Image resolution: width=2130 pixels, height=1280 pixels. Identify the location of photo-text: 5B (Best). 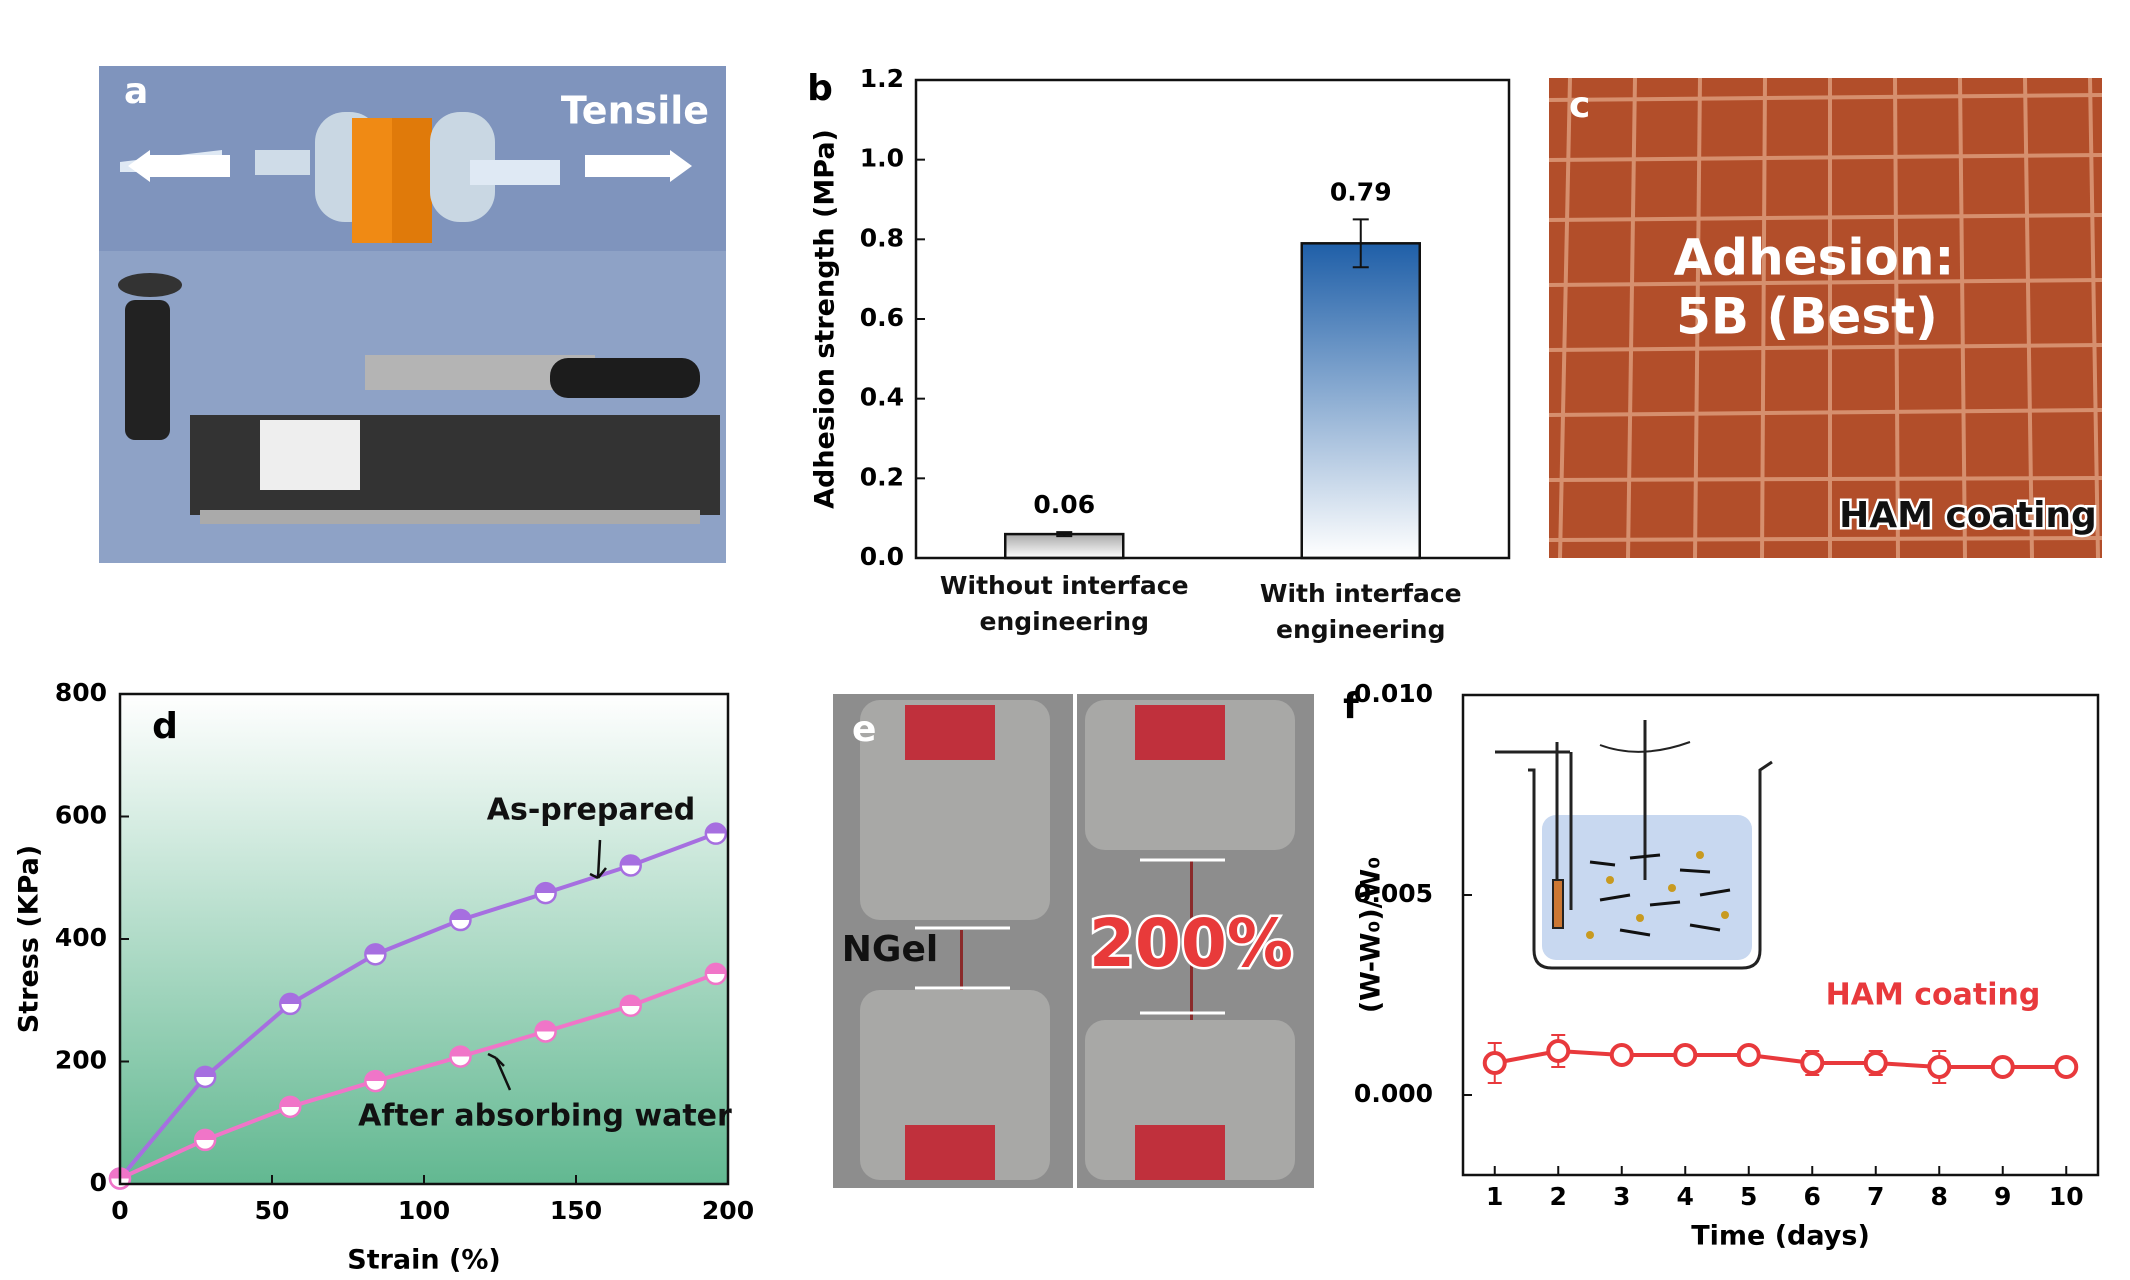
(1807, 317).